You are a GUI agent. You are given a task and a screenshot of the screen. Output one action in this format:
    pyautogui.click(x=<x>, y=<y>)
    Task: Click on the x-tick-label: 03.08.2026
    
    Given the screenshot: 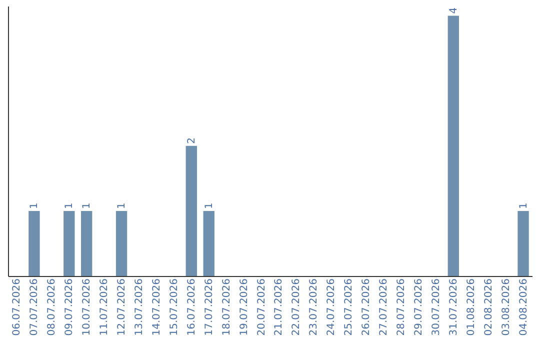 What is the action you would take?
    pyautogui.click(x=506, y=307)
    